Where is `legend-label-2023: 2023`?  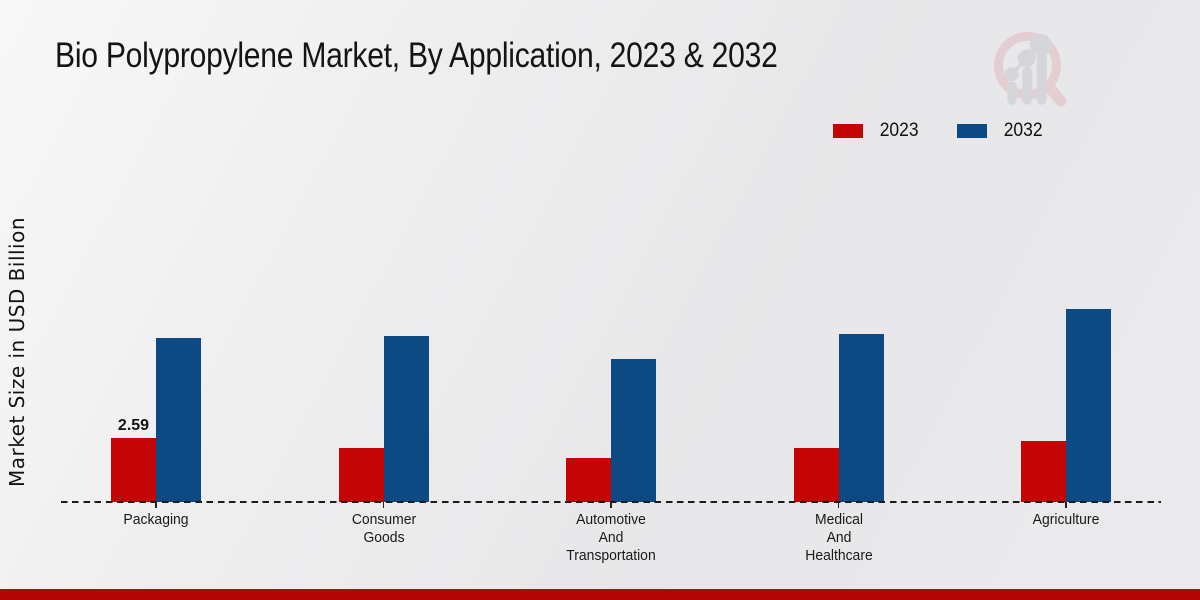 legend-label-2023: 2023 is located at coordinates (900, 130).